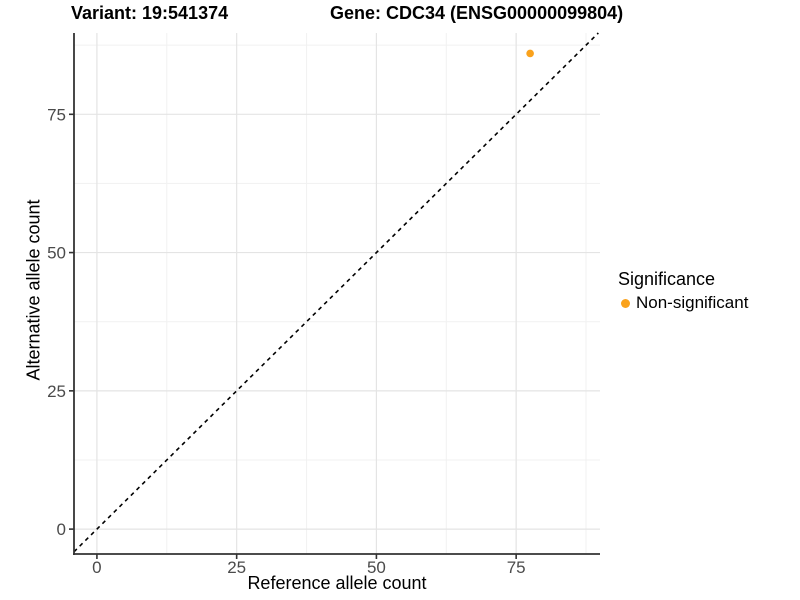 Image resolution: width=800 pixels, height=600 pixels. Describe the element at coordinates (376, 567) in the screenshot. I see `x-tick-label: 50` at that location.